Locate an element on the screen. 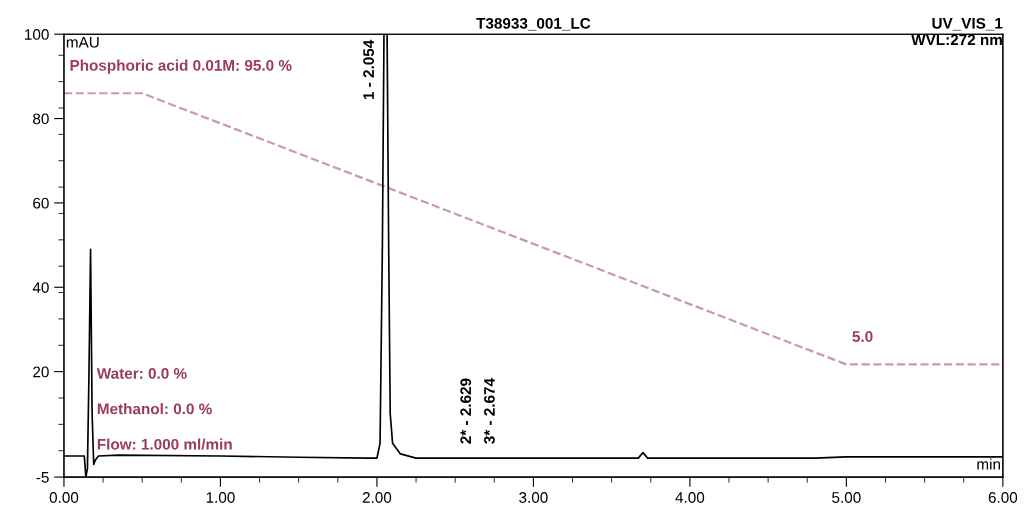 This screenshot has width=1025, height=518. y-tick-label: 80 is located at coordinates (41, 119).